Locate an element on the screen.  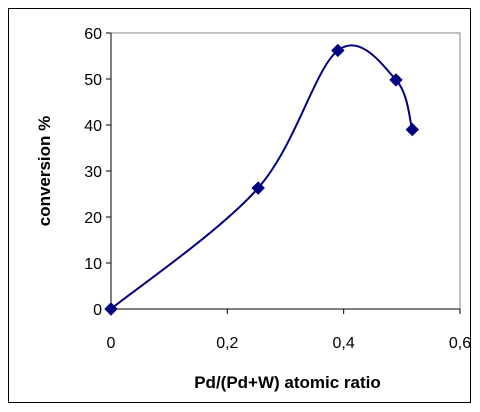
y-tick-label: 40 is located at coordinates (93, 126).